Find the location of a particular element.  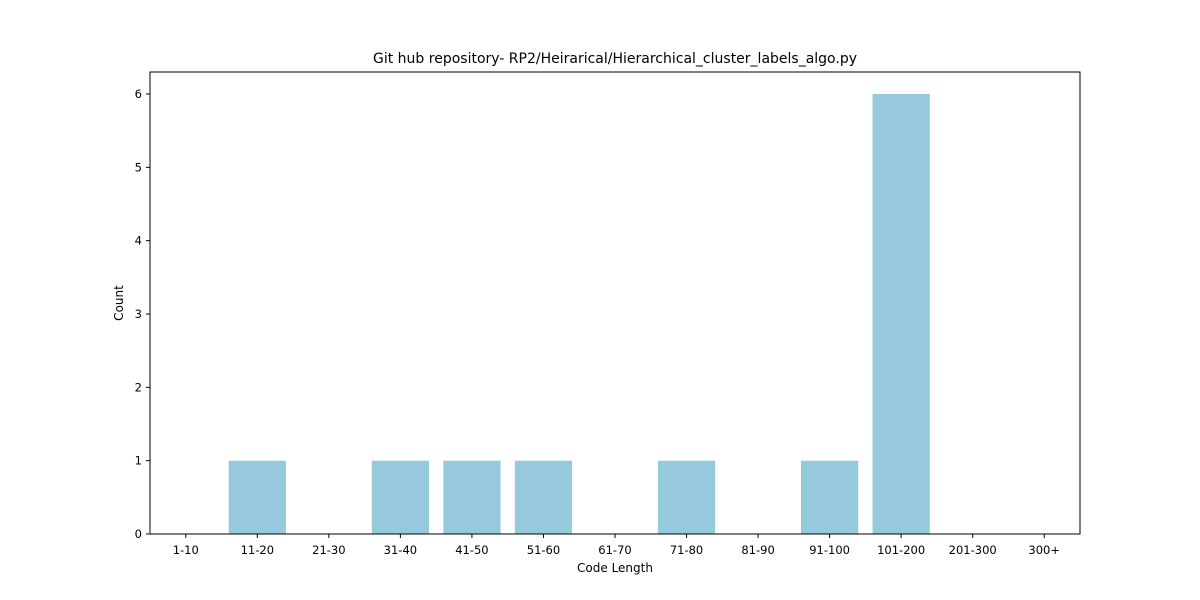

x-tick-label: 300+ is located at coordinates (1044, 550).